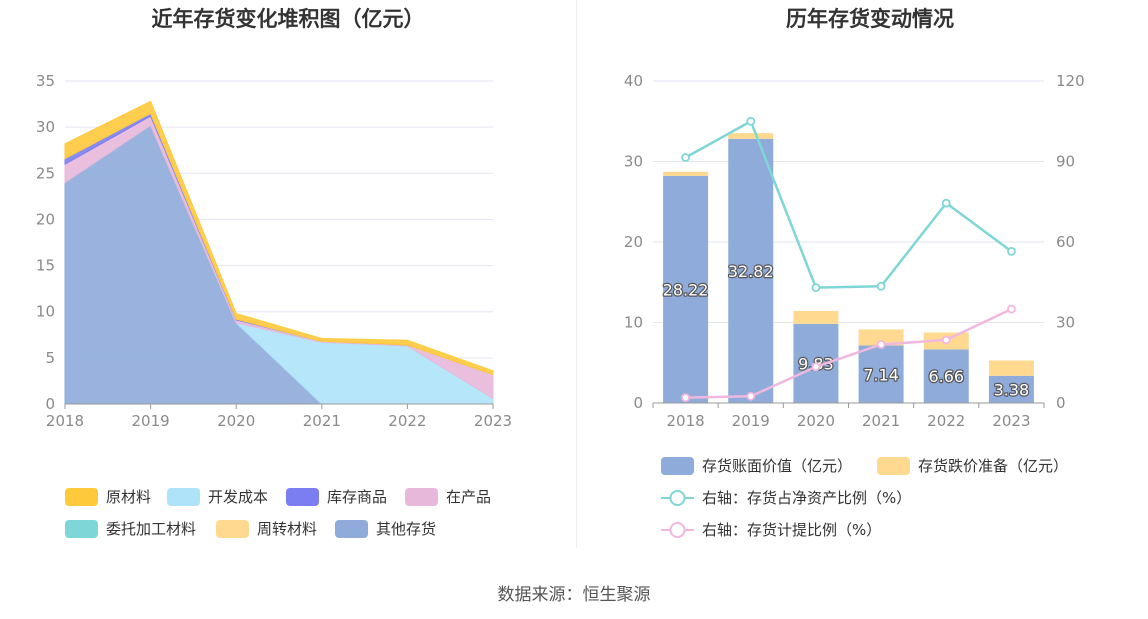  What do you see at coordinates (406, 529) in the screenshot?
I see `legend-label: 其他存货` at bounding box center [406, 529].